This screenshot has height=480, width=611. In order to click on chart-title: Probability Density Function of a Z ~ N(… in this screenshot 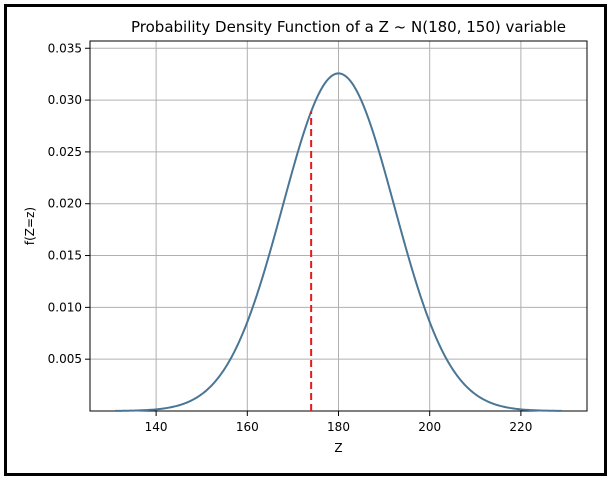, I will do `click(348, 27)`.